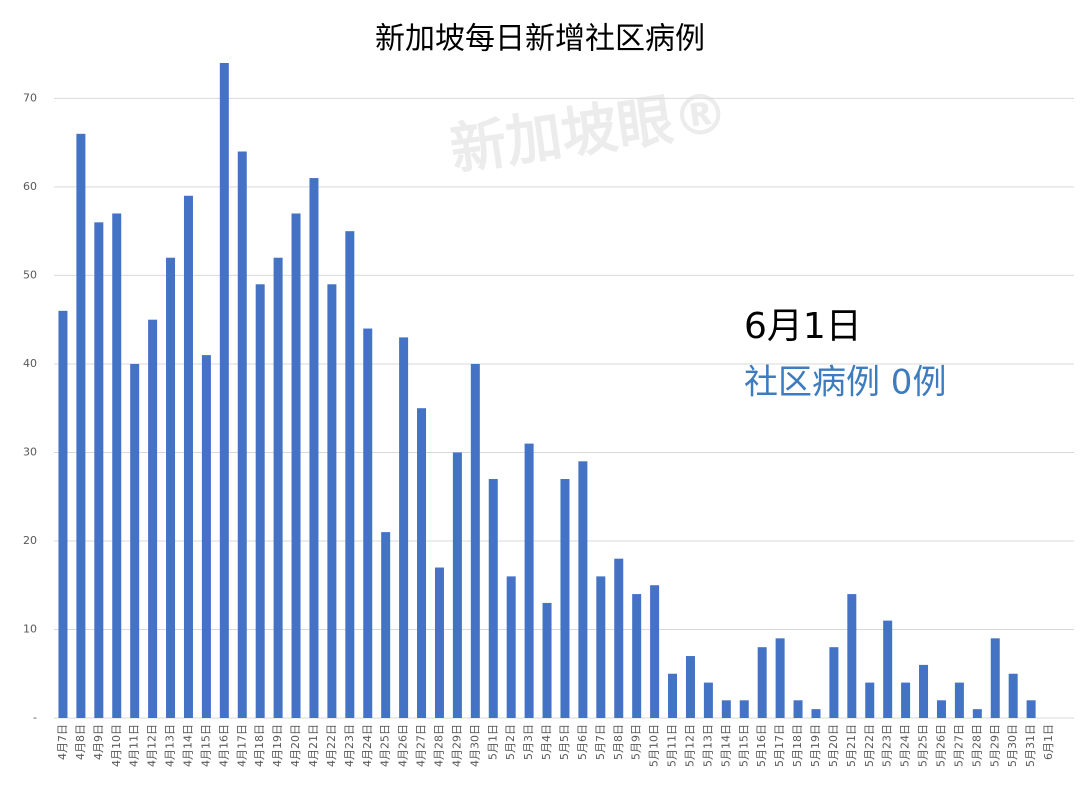  What do you see at coordinates (30, 363) in the screenshot?
I see `y-tick-label: 40` at bounding box center [30, 363].